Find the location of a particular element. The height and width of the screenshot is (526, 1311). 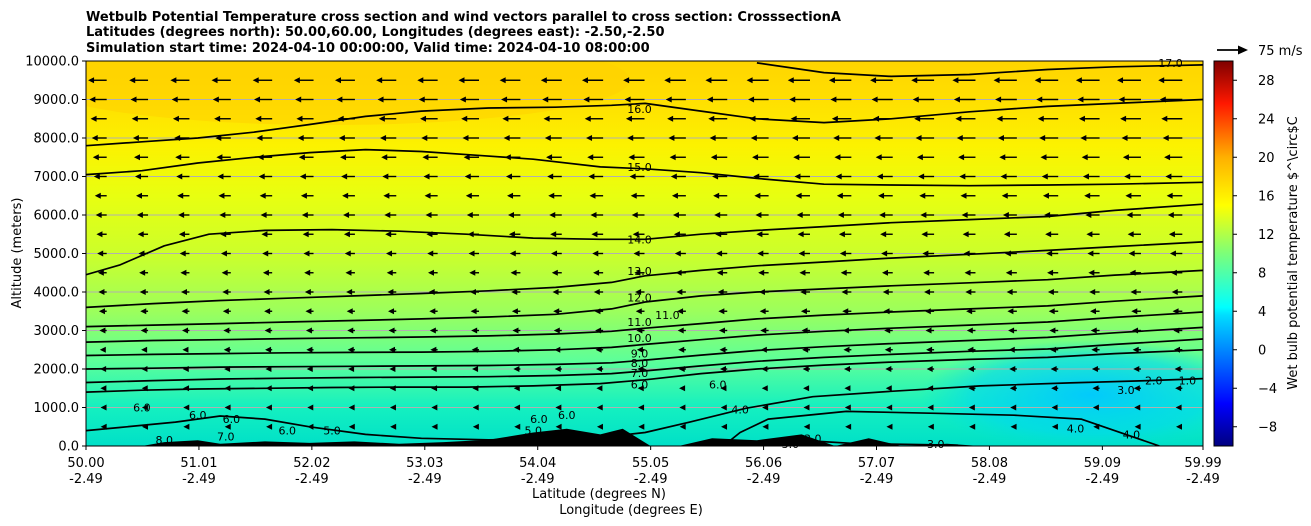

x-tick-label-lon: -2.49 is located at coordinates (1203, 479).